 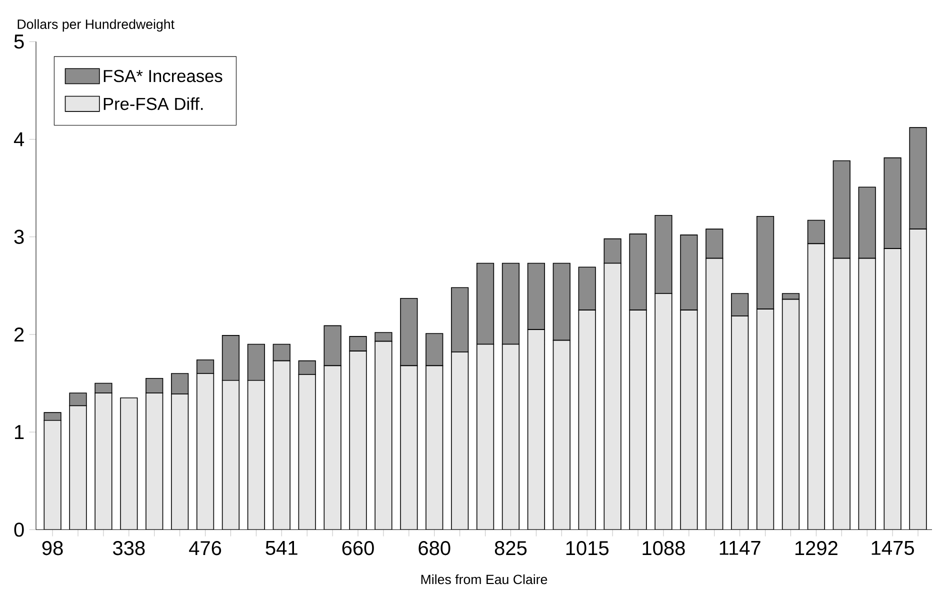 I want to click on y-axis-title: Dollars per Hundredweight, so click(x=96, y=25).